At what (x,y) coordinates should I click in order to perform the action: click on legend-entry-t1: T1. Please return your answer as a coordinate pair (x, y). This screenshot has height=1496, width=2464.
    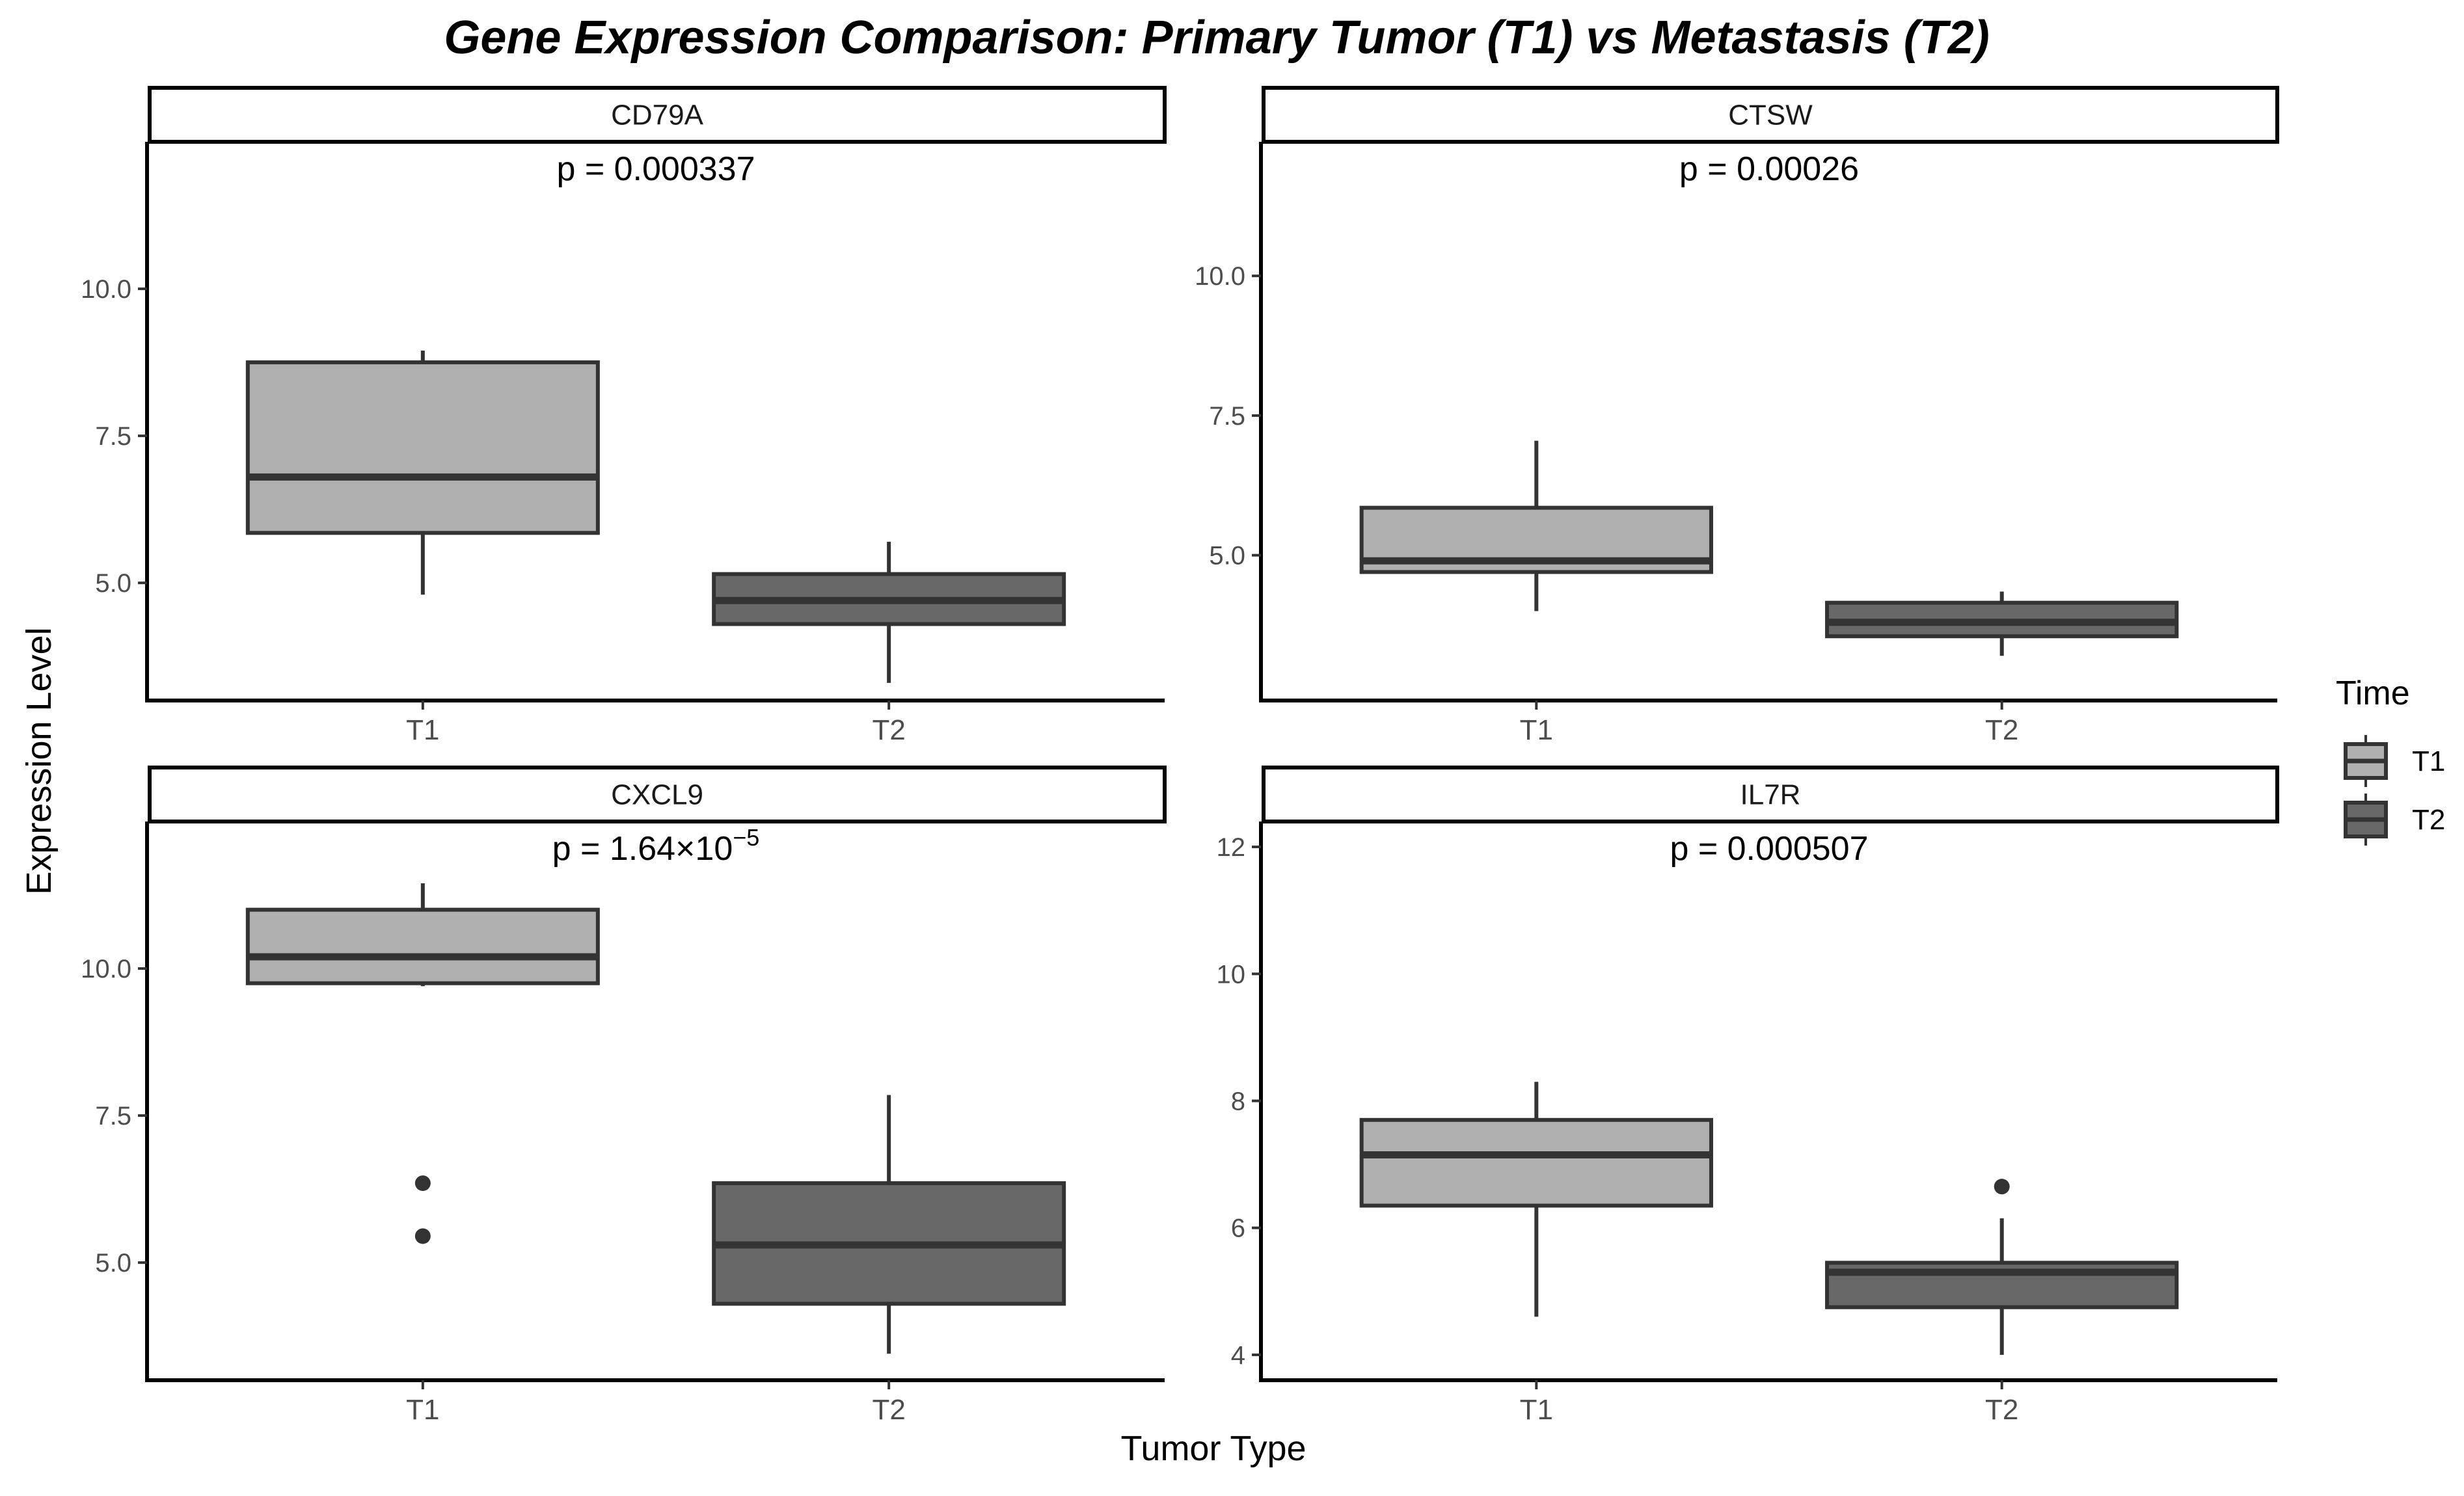
    Looking at the image, I should click on (2394, 761).